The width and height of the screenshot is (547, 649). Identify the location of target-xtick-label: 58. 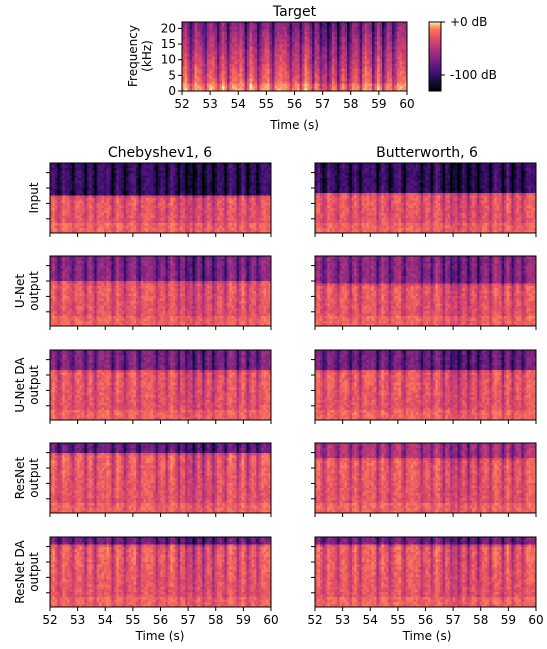
(350, 104).